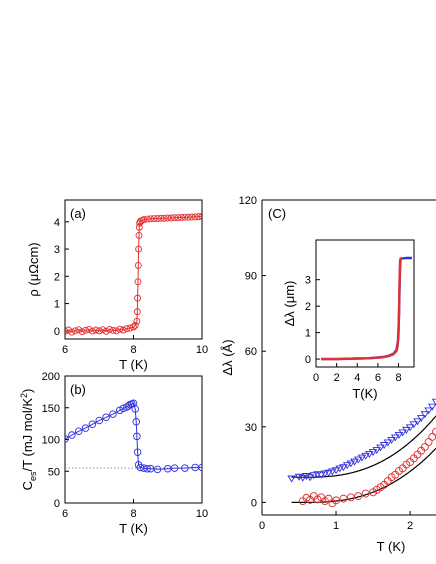 Image resolution: width=436 pixels, height=564 pixels. I want to click on x-tick-label: 4, so click(357, 378).